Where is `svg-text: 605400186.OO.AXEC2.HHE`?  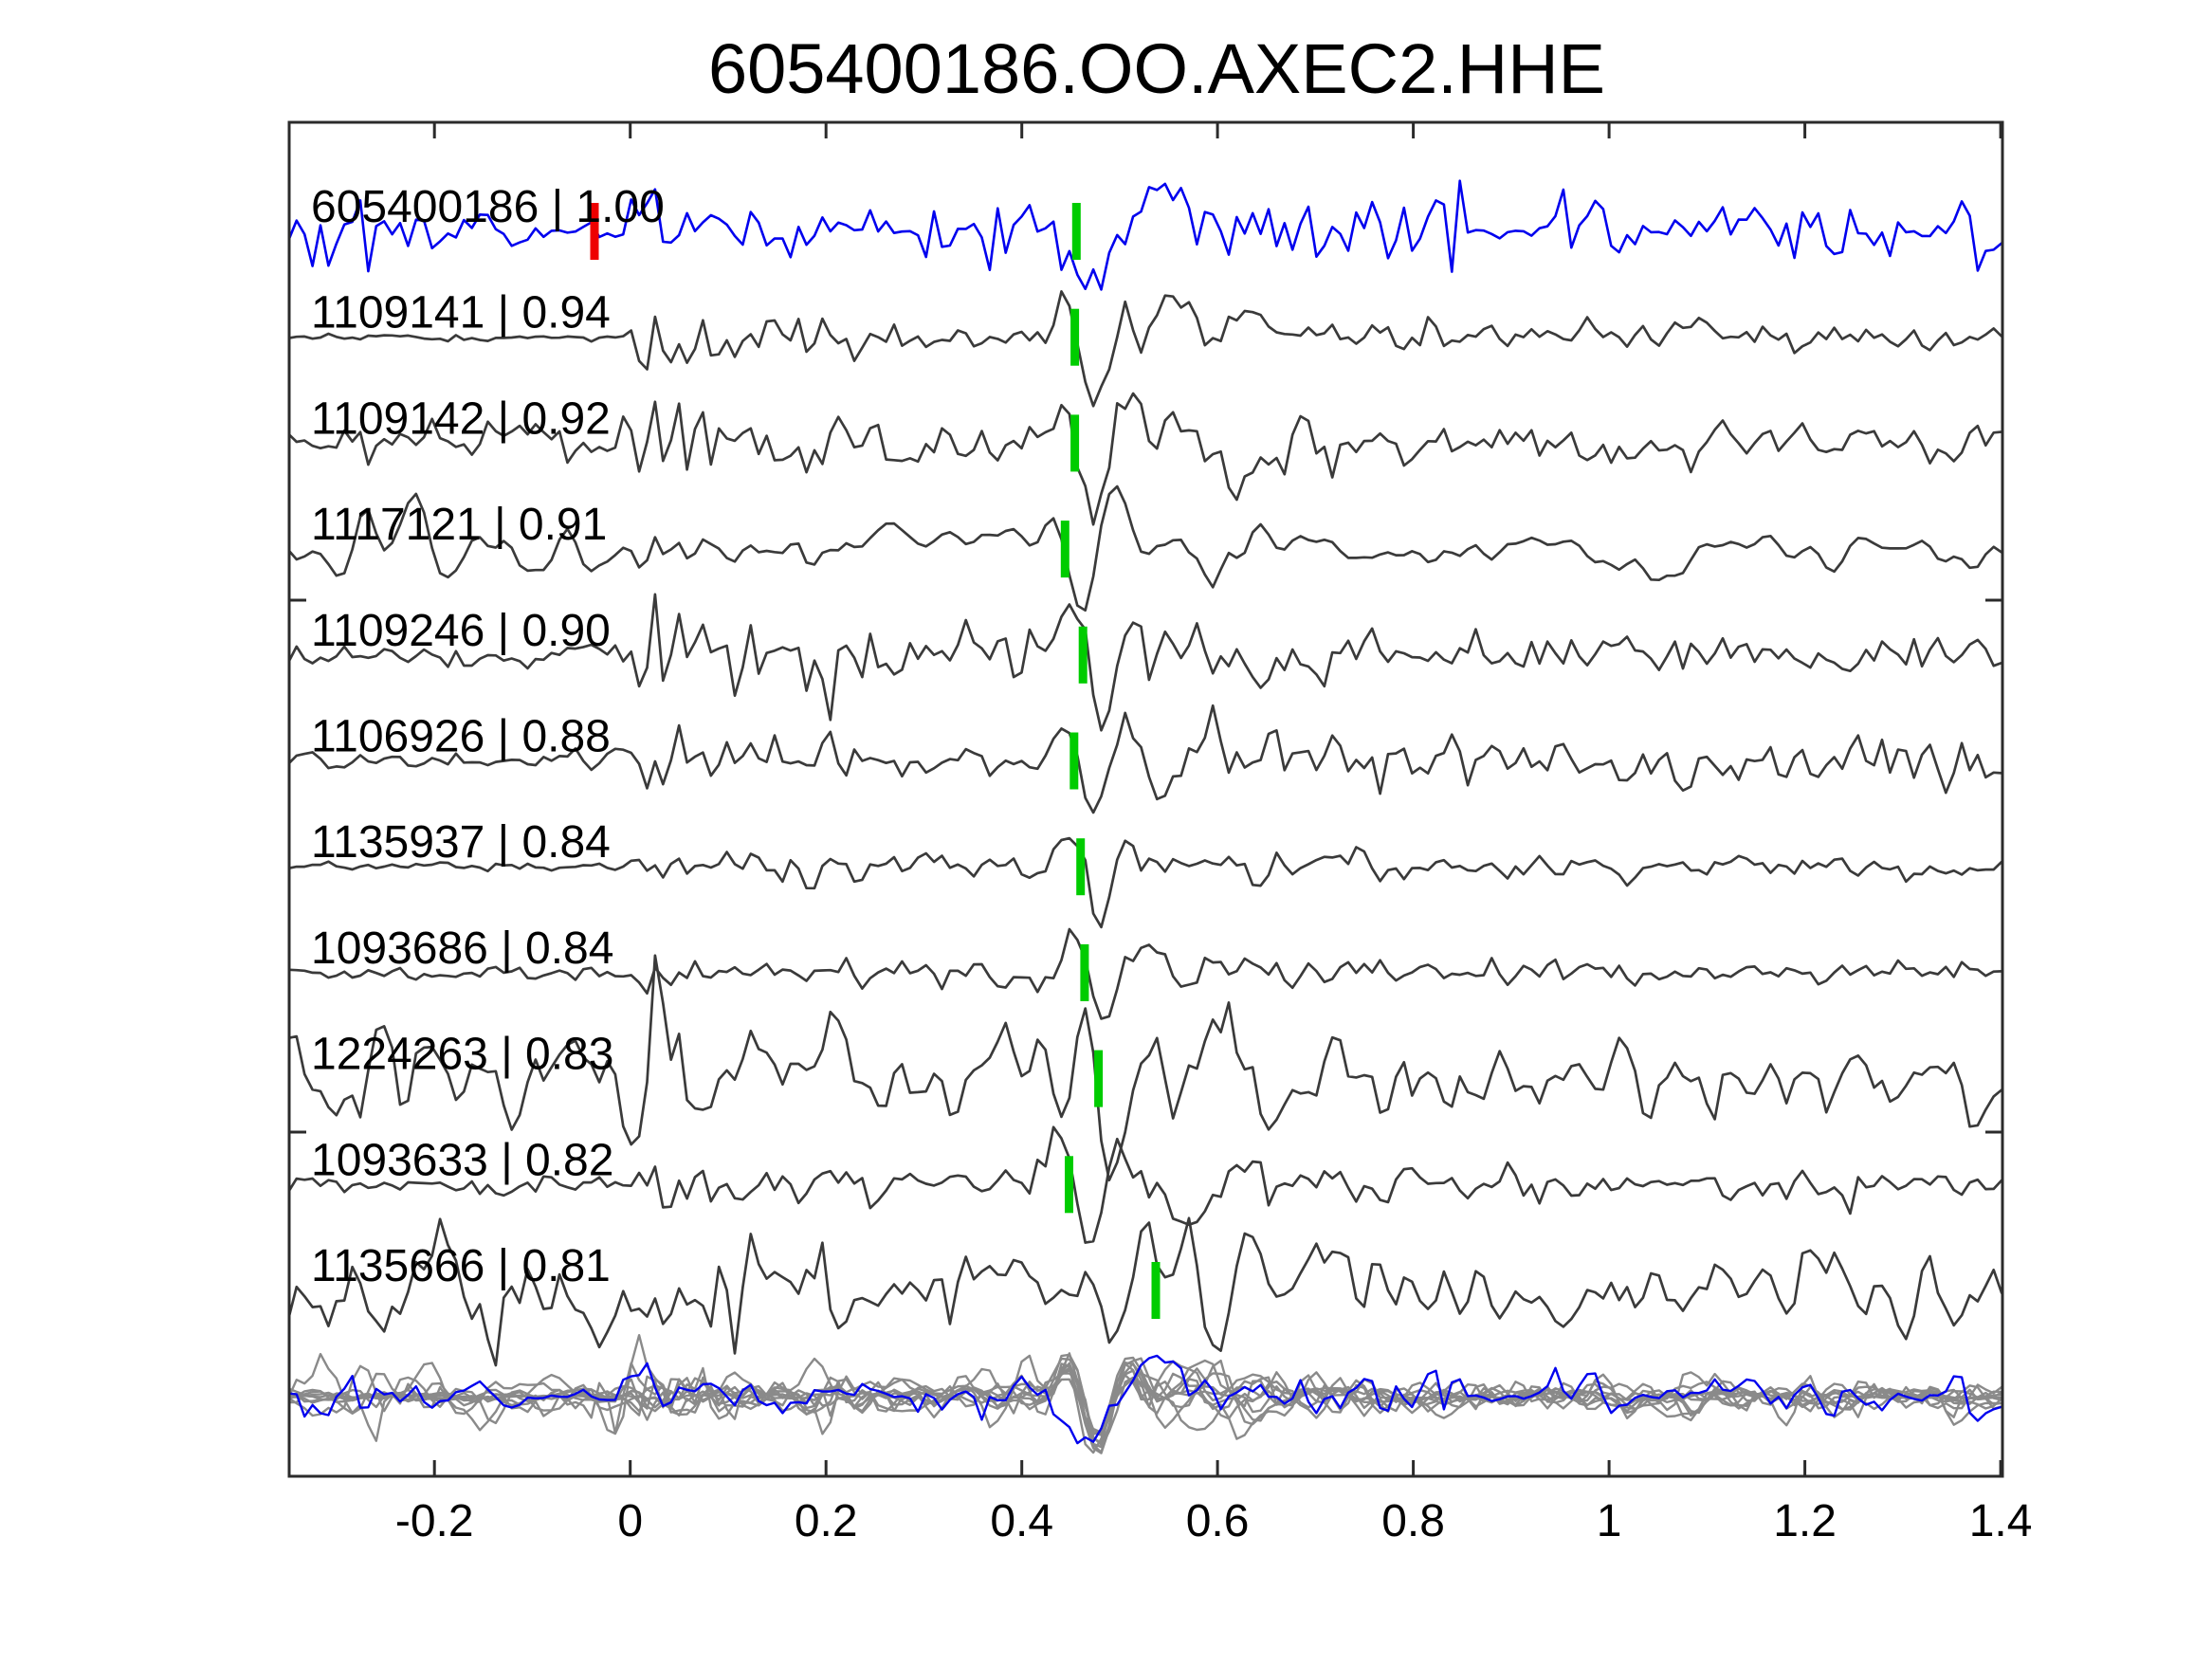 svg-text: 605400186.OO.AXEC2.HHE is located at coordinates (1156, 68).